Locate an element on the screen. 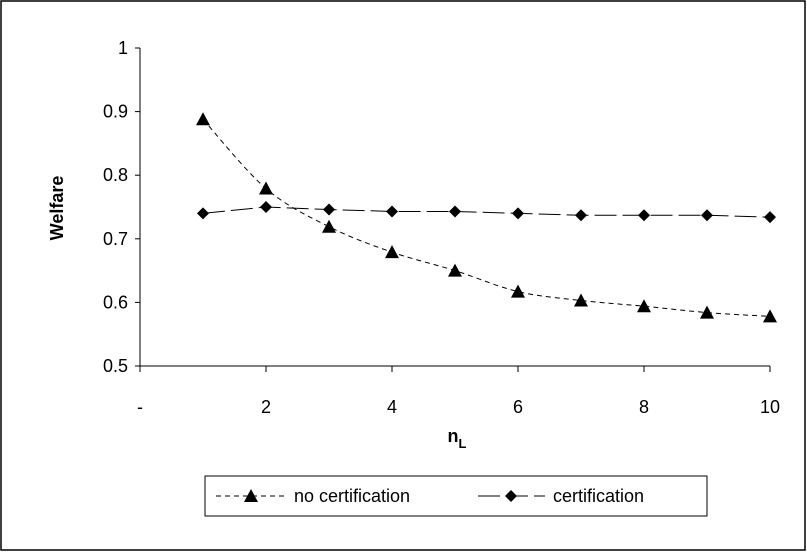 This screenshot has width=807, height=552. y-tick-label: 0.7 is located at coordinates (115, 239).